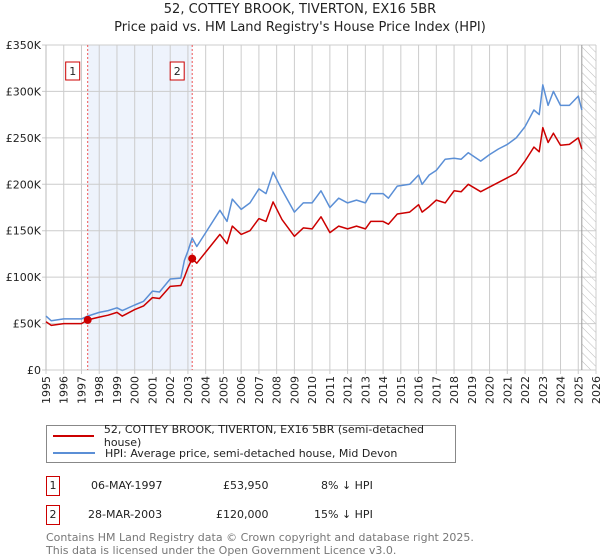  I want to click on x-tick-label: 2014, so click(383, 390).